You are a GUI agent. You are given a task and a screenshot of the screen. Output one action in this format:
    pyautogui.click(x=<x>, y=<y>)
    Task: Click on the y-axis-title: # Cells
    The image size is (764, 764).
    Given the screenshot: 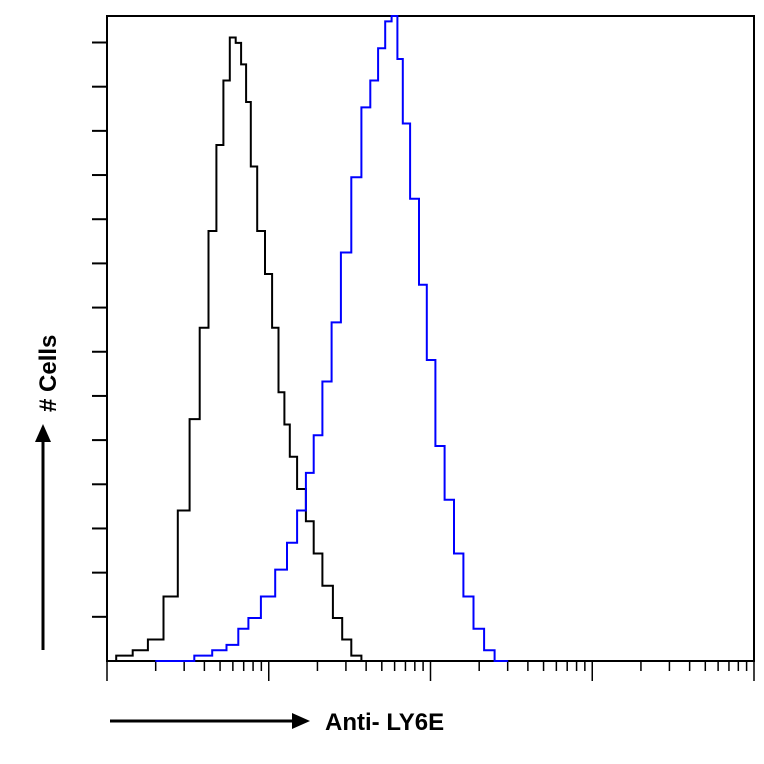 What is the action you would take?
    pyautogui.click(x=48, y=373)
    